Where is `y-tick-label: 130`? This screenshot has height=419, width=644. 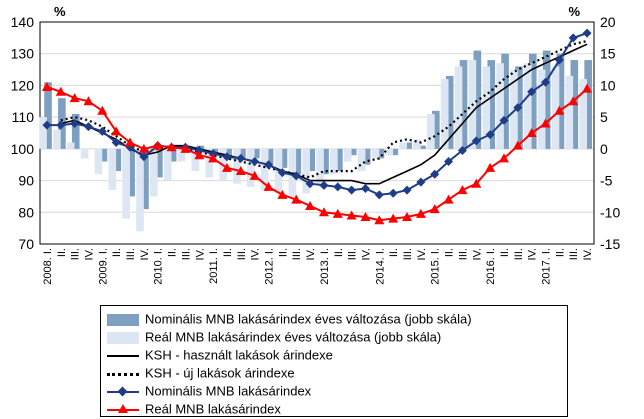 y-tick-label: 130 is located at coordinates (23, 54).